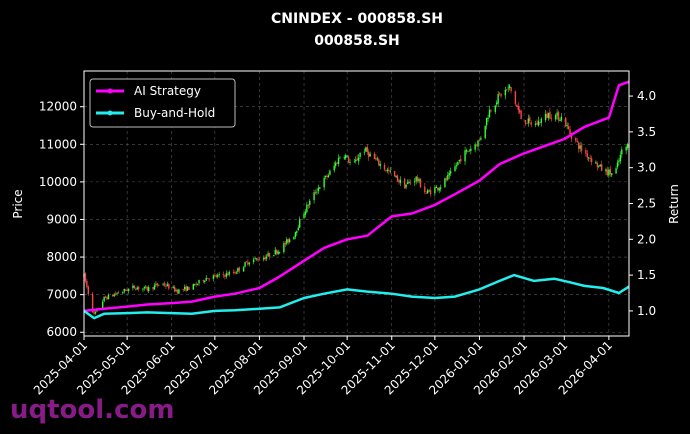 This screenshot has width=690, height=434. What do you see at coordinates (162, 103) in the screenshot?
I see `legend-box` at bounding box center [162, 103].